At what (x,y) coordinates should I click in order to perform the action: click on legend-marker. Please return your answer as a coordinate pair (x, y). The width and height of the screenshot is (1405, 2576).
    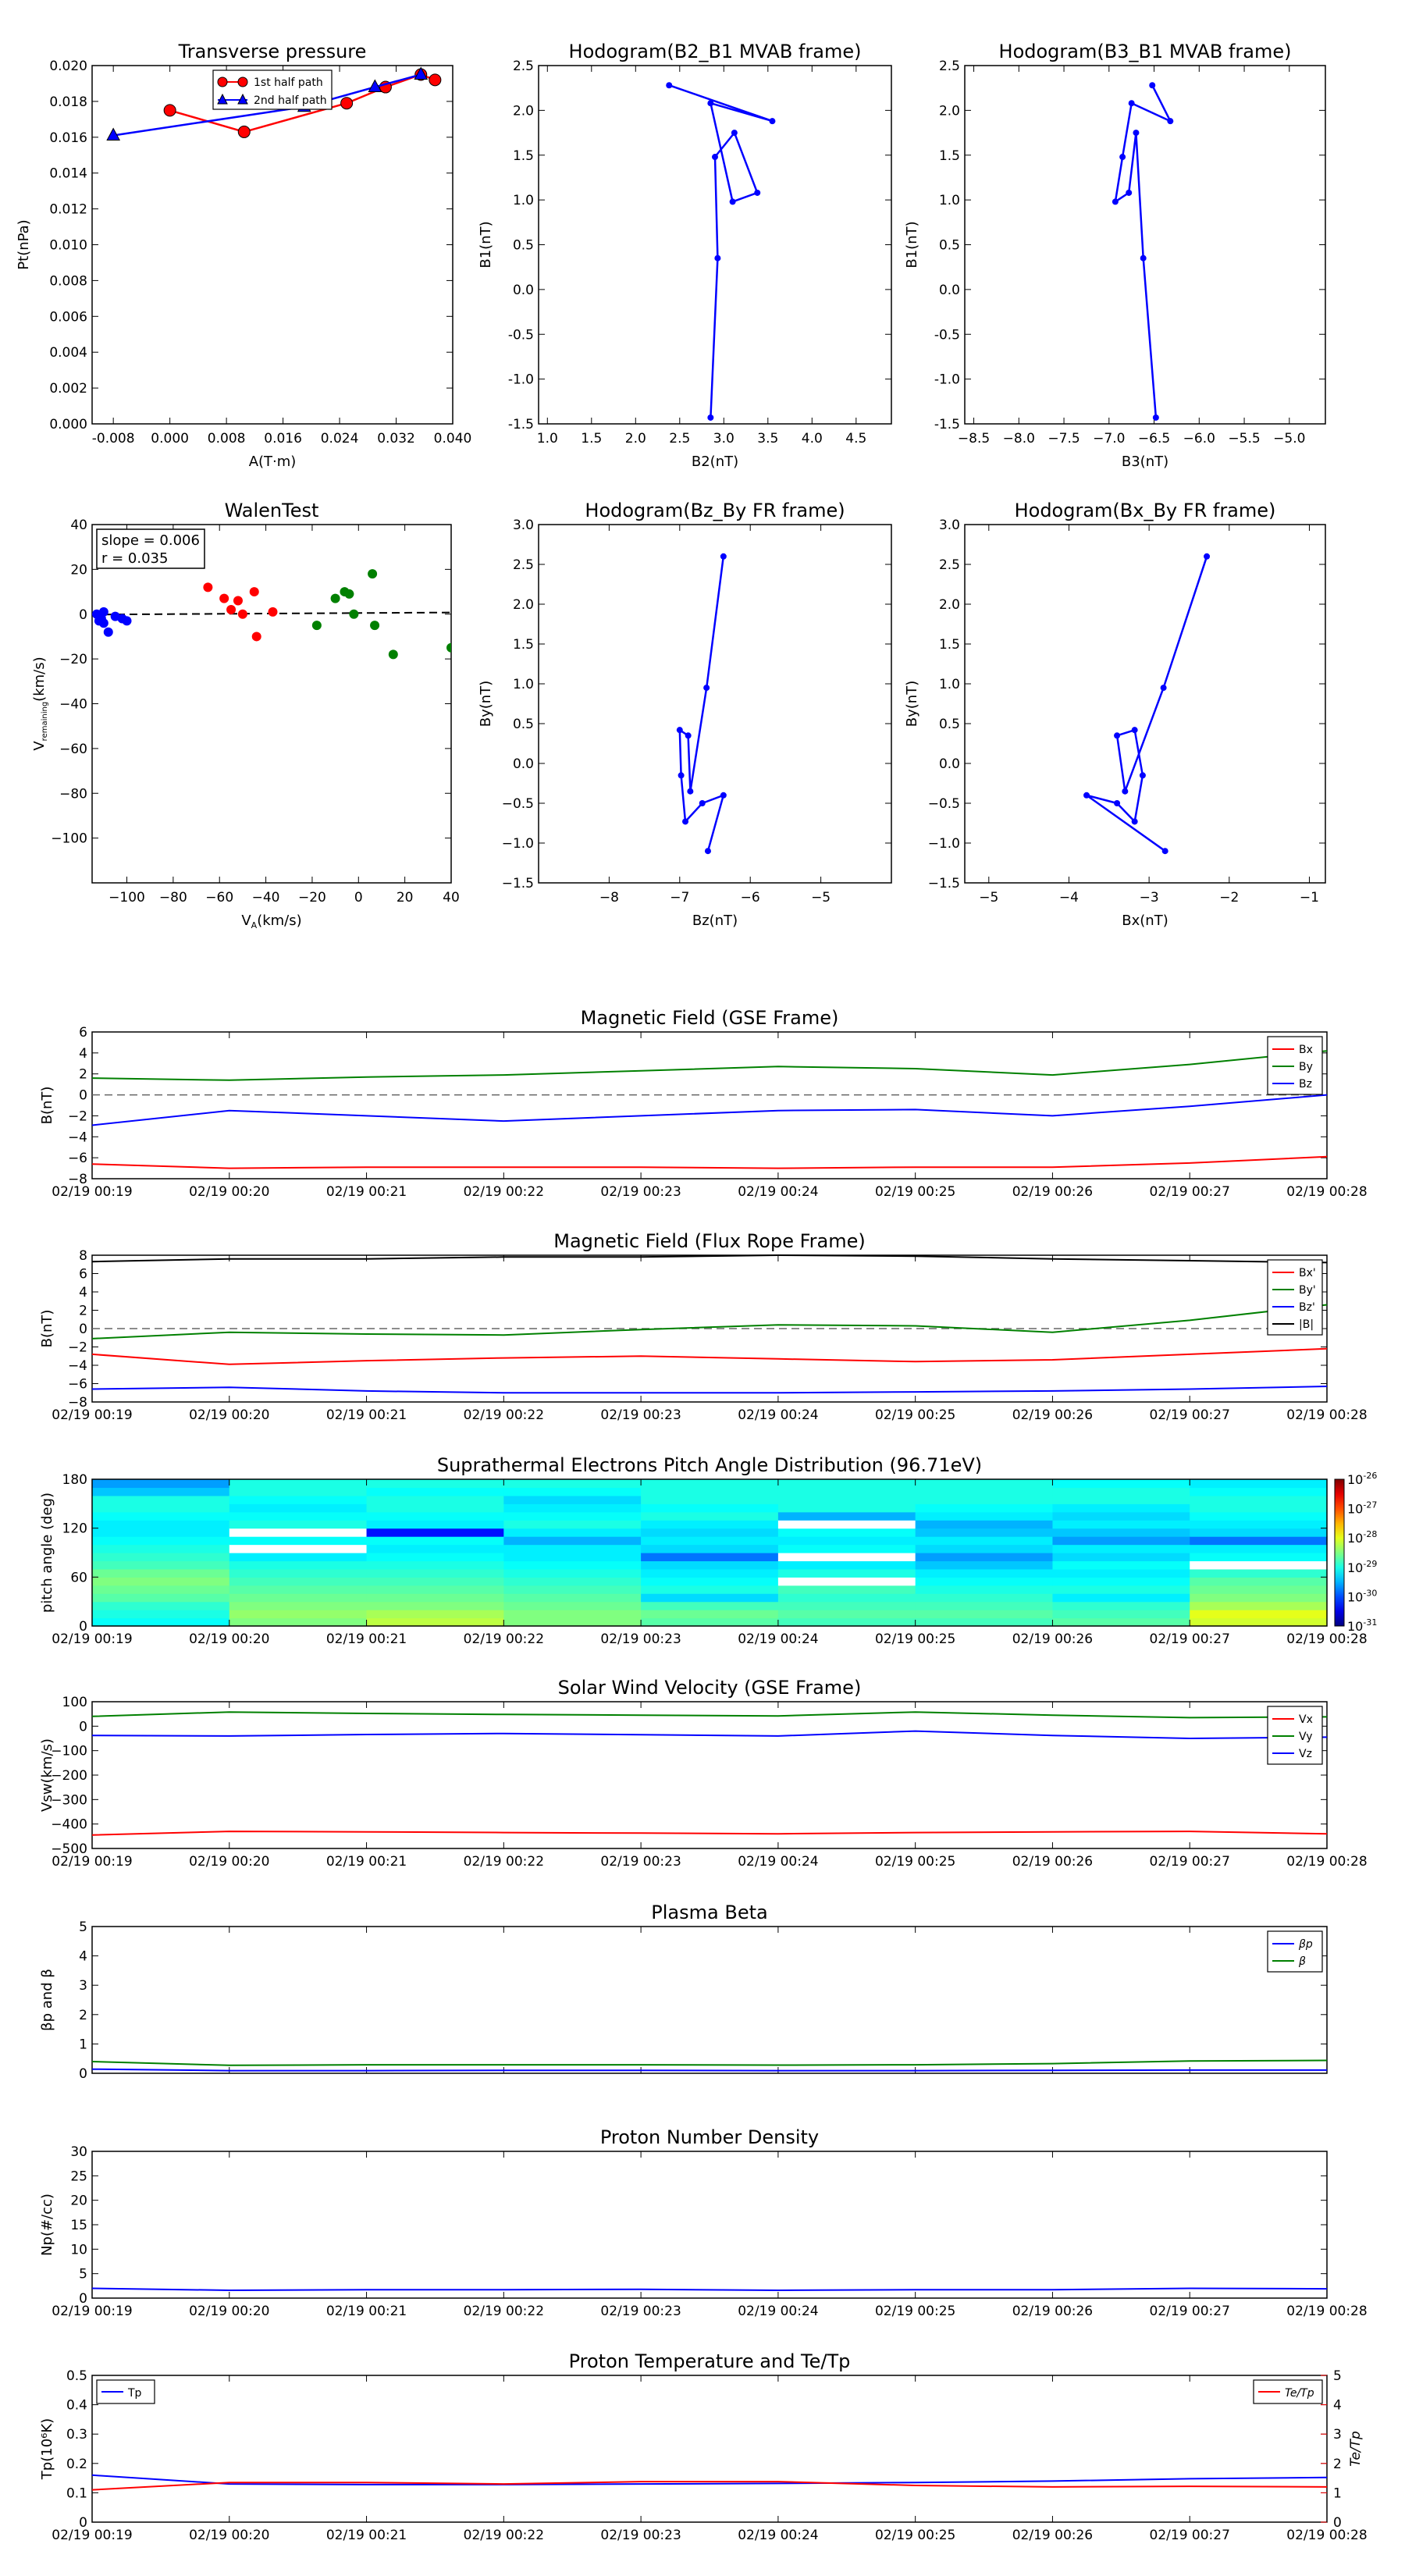
    Looking at the image, I should click on (242, 99).